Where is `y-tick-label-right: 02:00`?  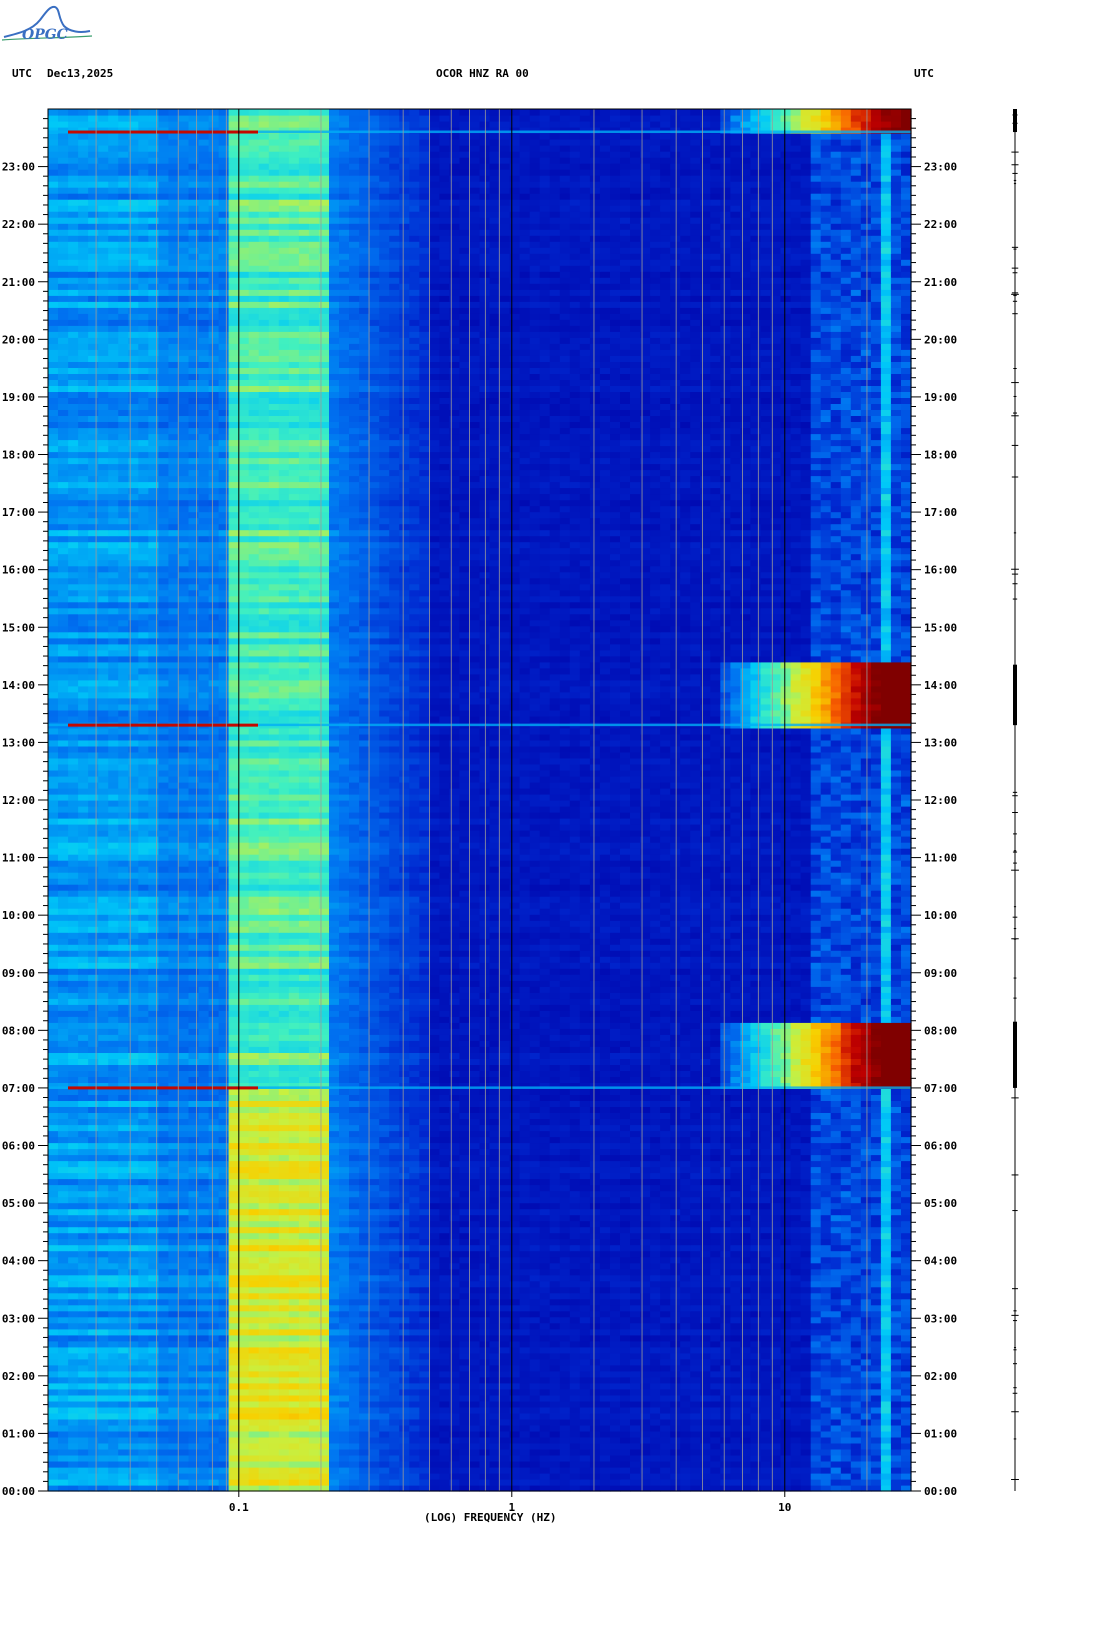 y-tick-label-right: 02:00 is located at coordinates (940, 1376).